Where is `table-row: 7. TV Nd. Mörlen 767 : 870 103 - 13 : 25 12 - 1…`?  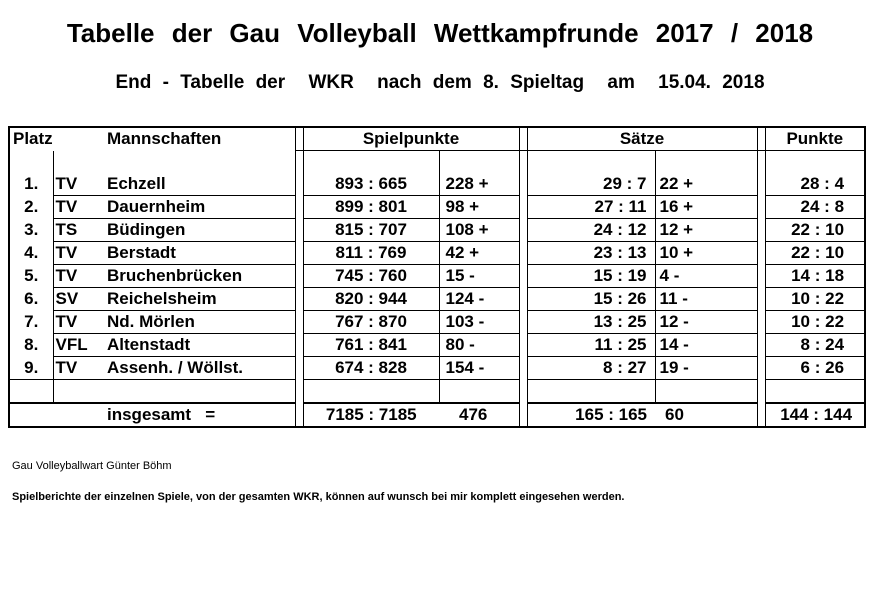
table-row: 7. TV Nd. Mörlen 767 : 870 103 - 13 : 25 12 - 1… is located at coordinates (437, 322).